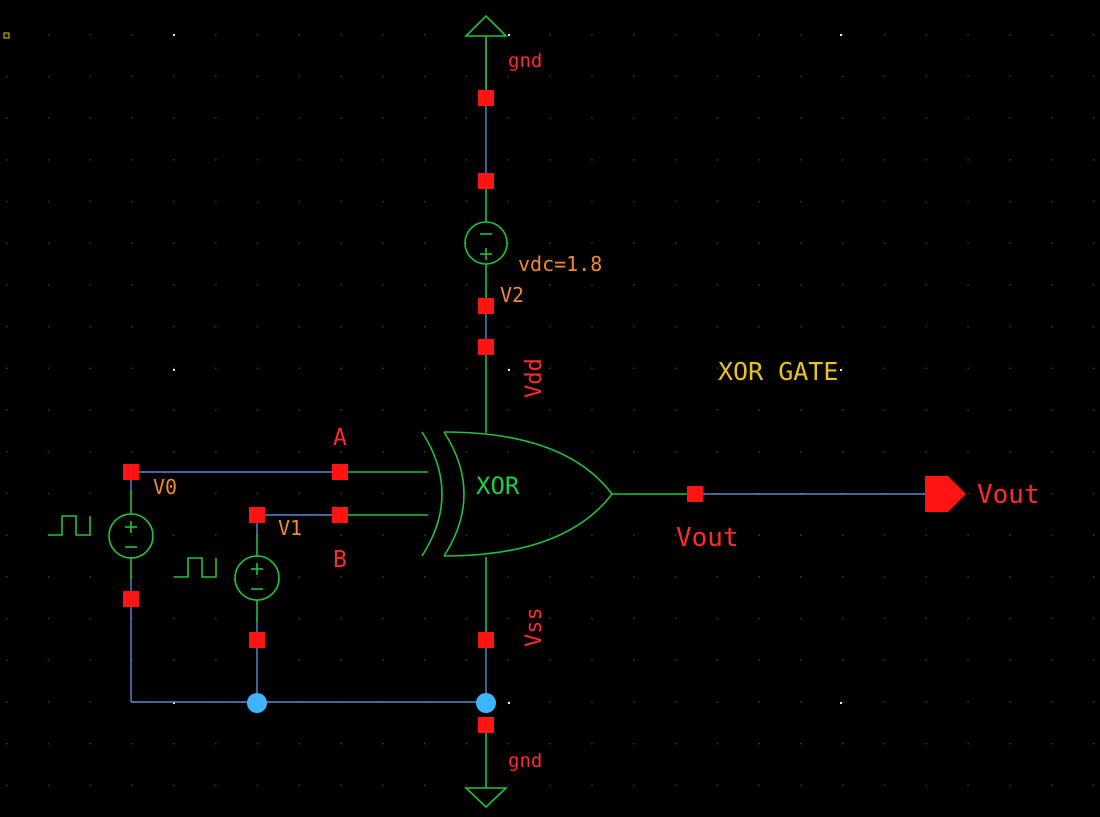 This screenshot has height=817, width=1100. I want to click on gnd-top-label: gnd, so click(525, 61).